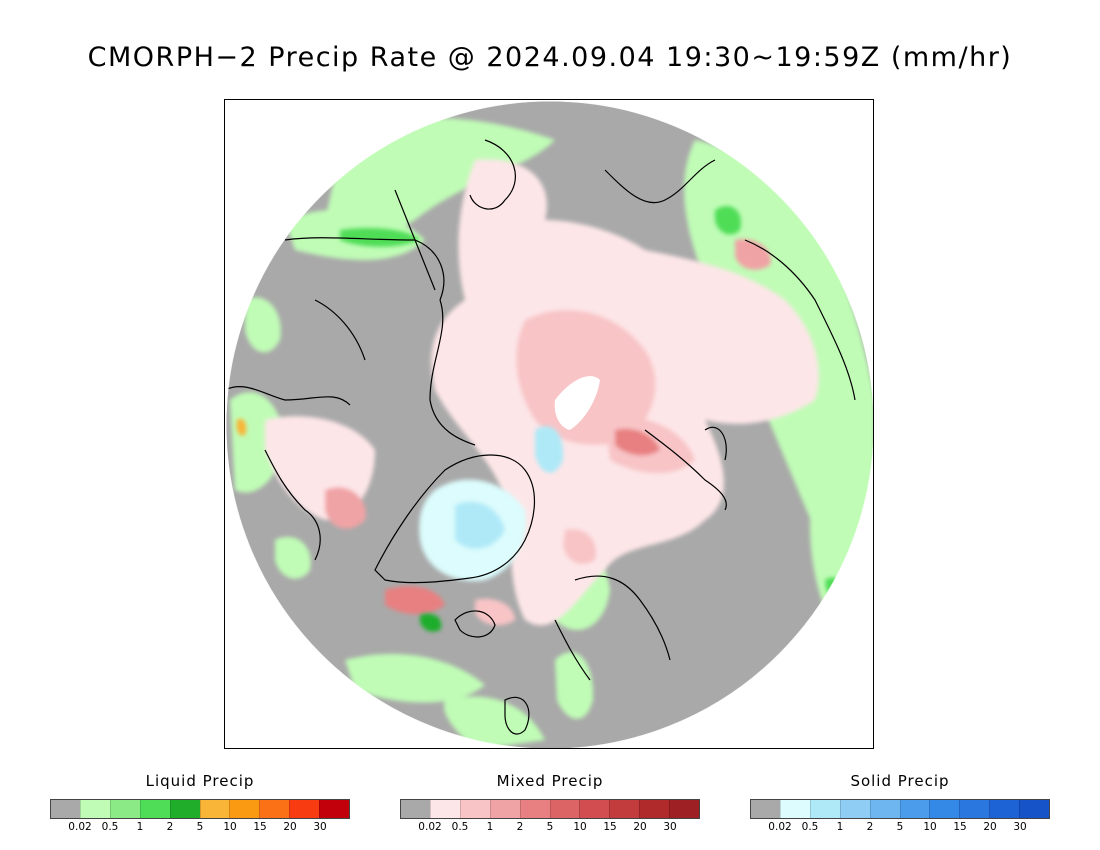 This screenshot has height=850, width=1100. What do you see at coordinates (610, 827) in the screenshot?
I see `legend-mixed-tick-label: 15` at bounding box center [610, 827].